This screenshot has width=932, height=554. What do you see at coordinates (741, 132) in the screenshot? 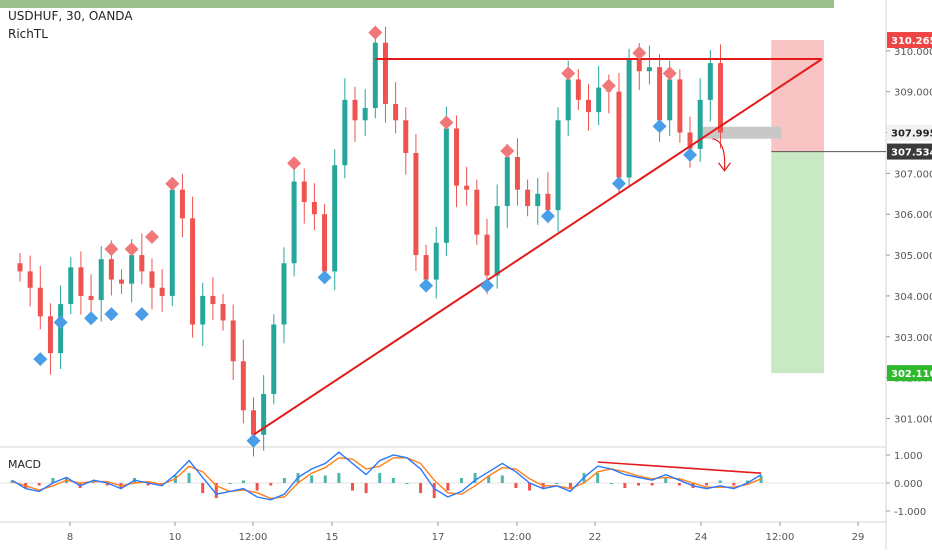
I see `entry-band` at bounding box center [741, 132].